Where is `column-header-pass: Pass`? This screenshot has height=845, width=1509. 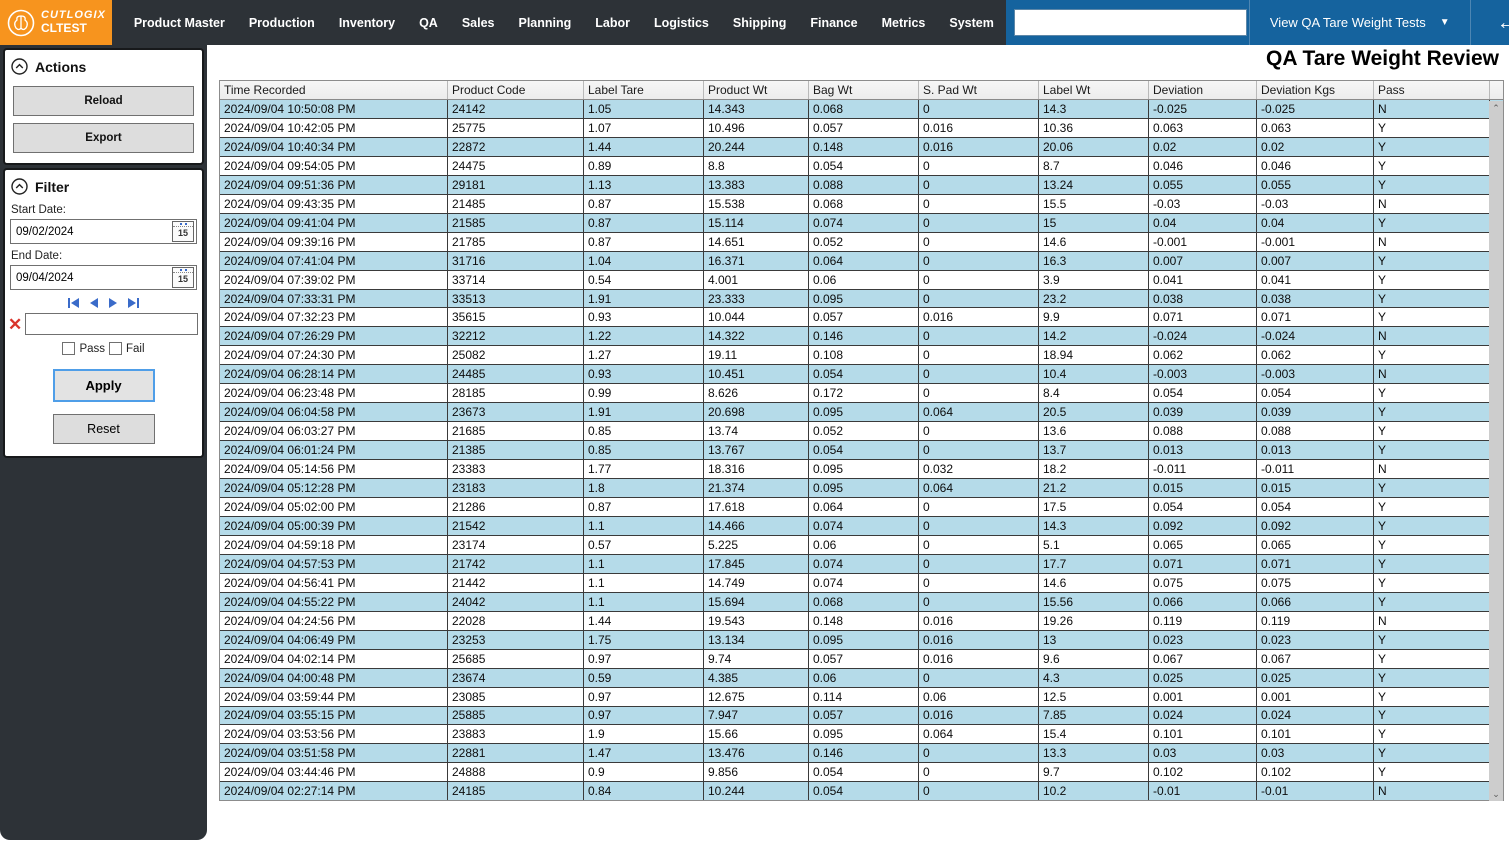 column-header-pass: Pass is located at coordinates (1432, 90).